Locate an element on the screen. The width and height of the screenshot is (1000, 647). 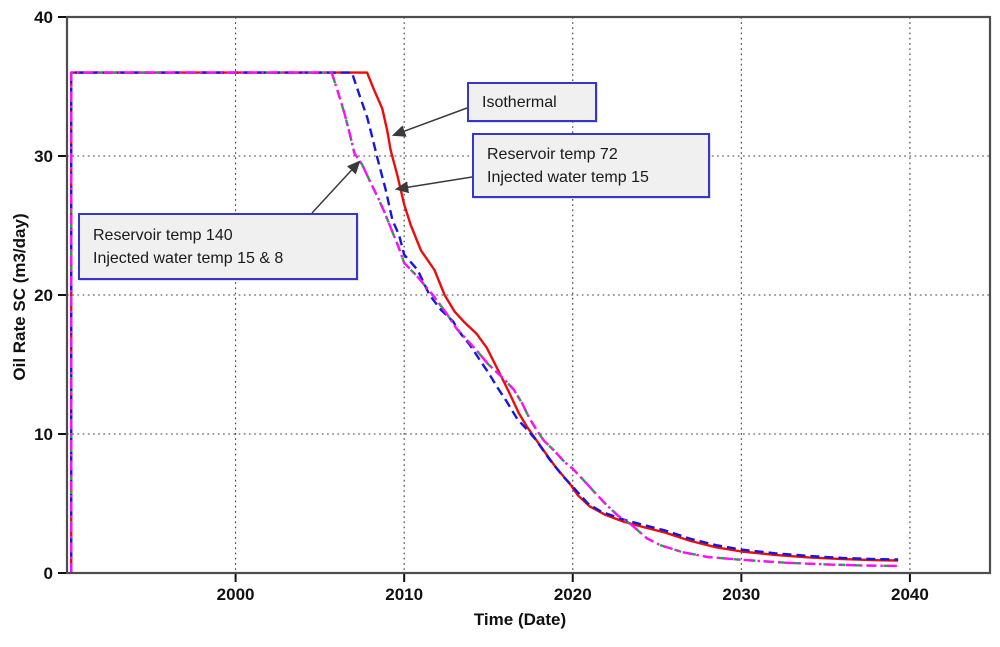
x-axis-title: Time (Date) is located at coordinates (520, 619).